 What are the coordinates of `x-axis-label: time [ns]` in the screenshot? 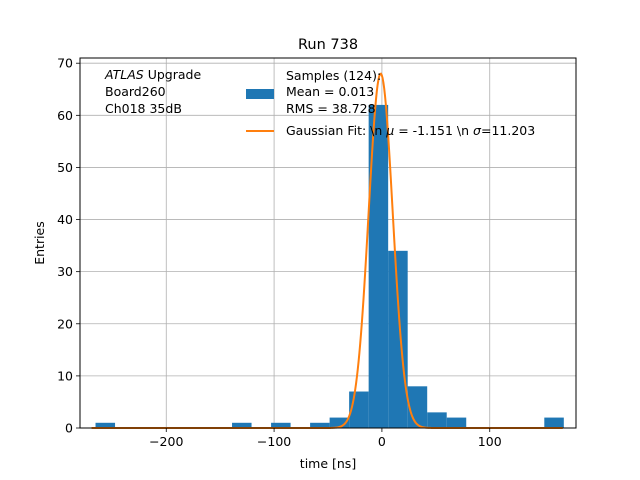 It's located at (328, 463).